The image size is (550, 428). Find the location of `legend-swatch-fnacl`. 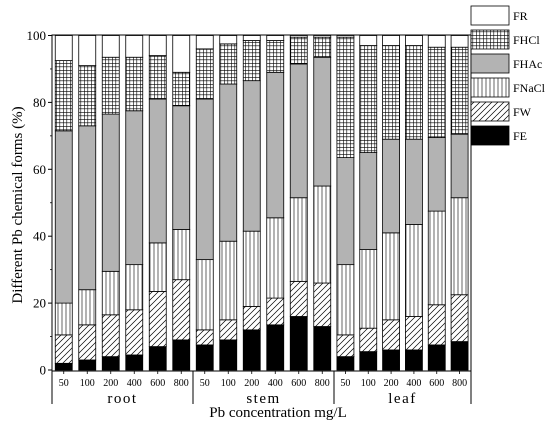

legend-swatch-fnacl is located at coordinates (490, 87).